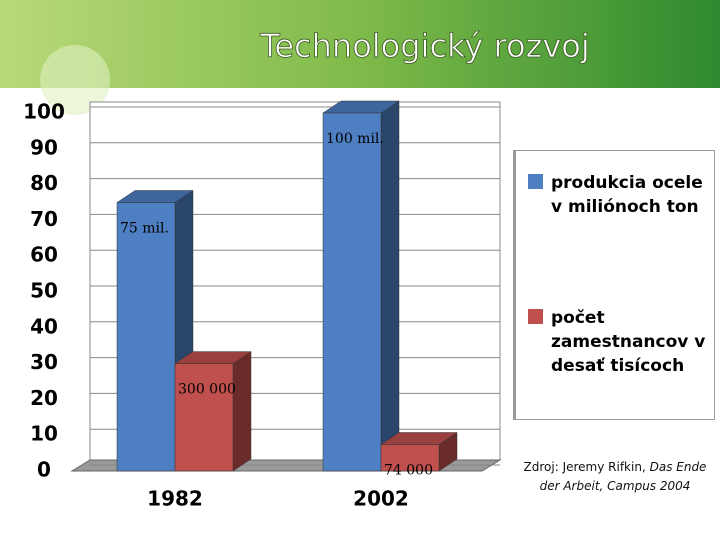 This screenshot has width=720, height=540. I want to click on y-tick-label: 70, so click(44, 219).